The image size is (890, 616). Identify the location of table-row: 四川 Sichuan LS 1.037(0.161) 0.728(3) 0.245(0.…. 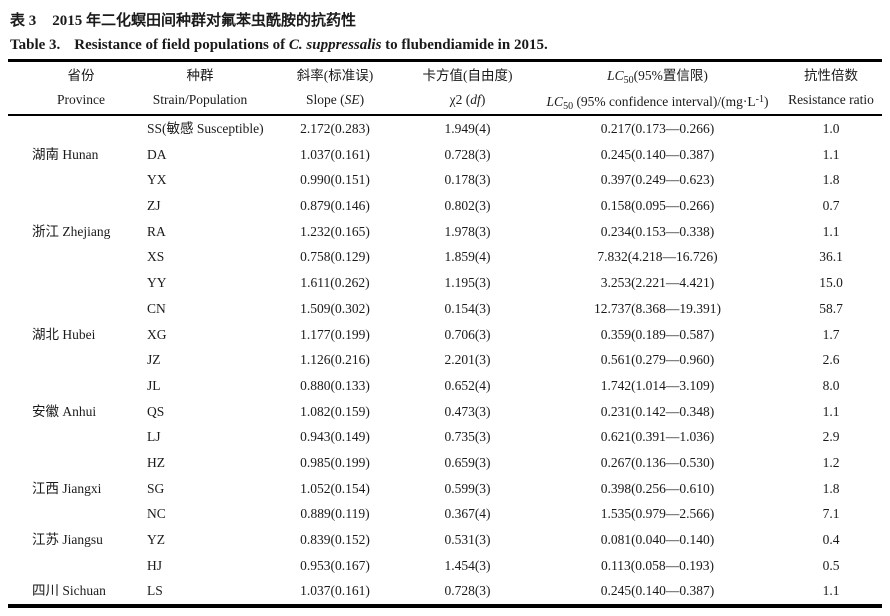
(445, 591).